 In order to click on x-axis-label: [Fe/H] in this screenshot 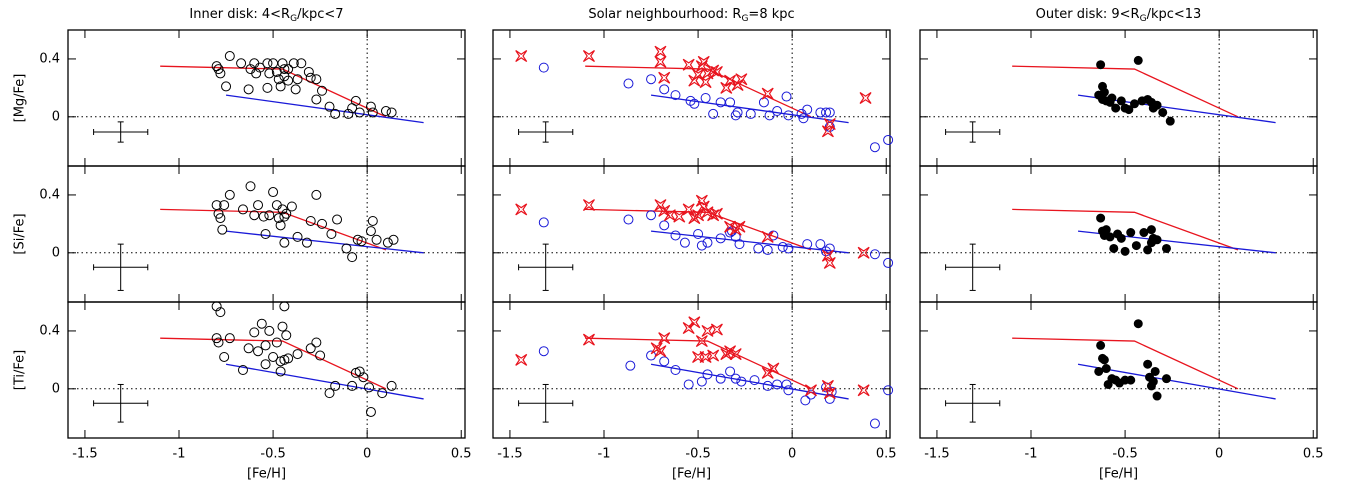, I will do `click(691, 474)`.